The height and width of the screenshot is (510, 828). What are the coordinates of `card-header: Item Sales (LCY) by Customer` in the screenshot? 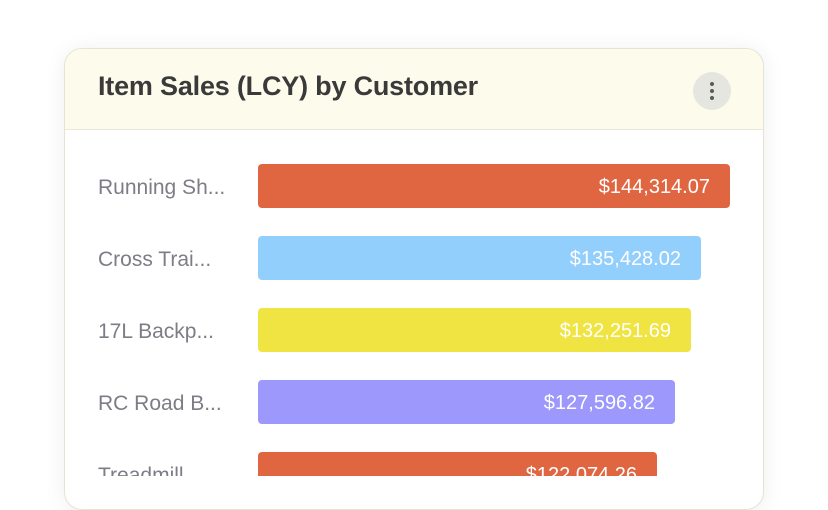 It's located at (414, 89).